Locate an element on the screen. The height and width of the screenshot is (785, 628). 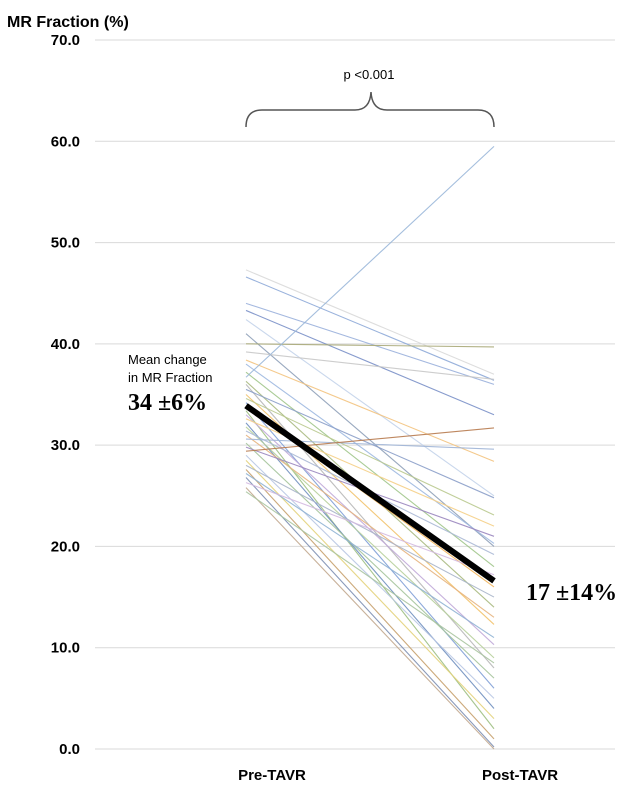
y-tick-label: 40.0 is located at coordinates (65, 344).